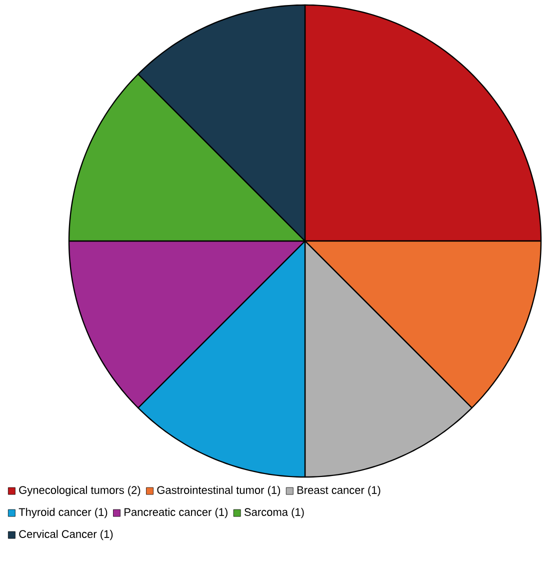 Image resolution: width=550 pixels, height=574 pixels. Describe the element at coordinates (176, 513) in the screenshot. I see `legend-label: Pancreatic cancer (1)` at that location.